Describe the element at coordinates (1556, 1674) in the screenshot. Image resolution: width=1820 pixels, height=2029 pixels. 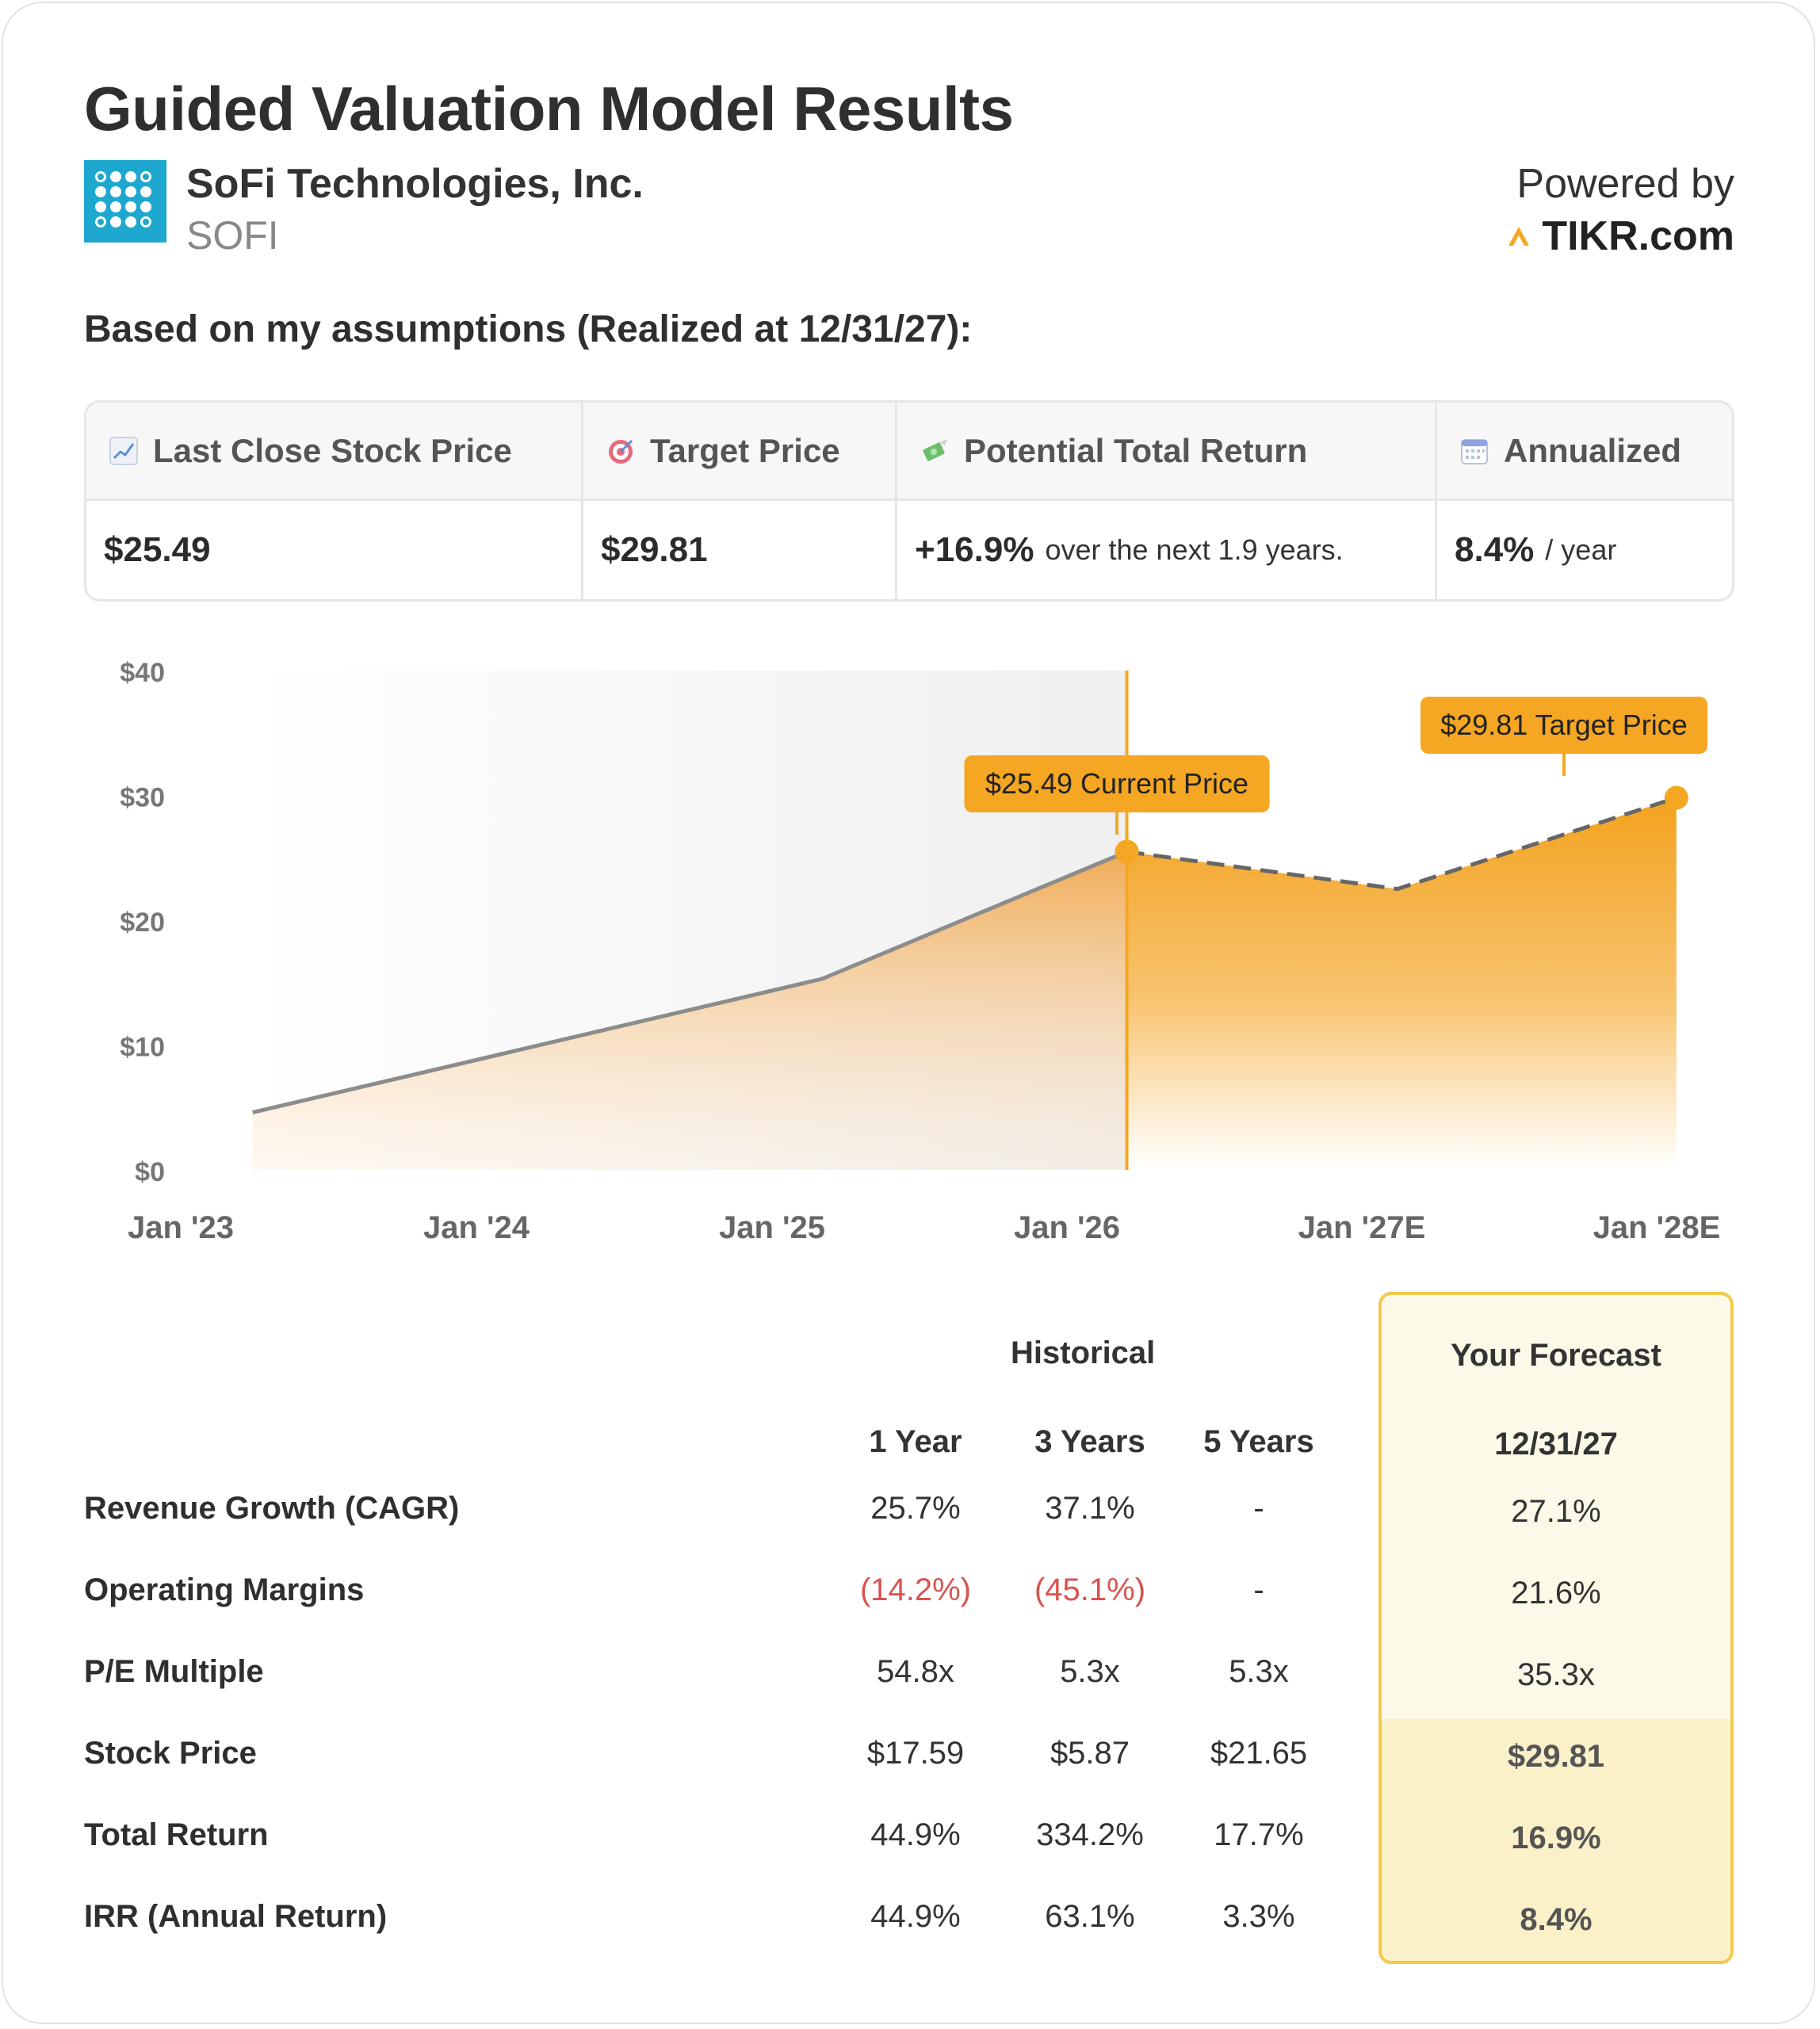
I see `forecast-cell: 35.3x` at that location.